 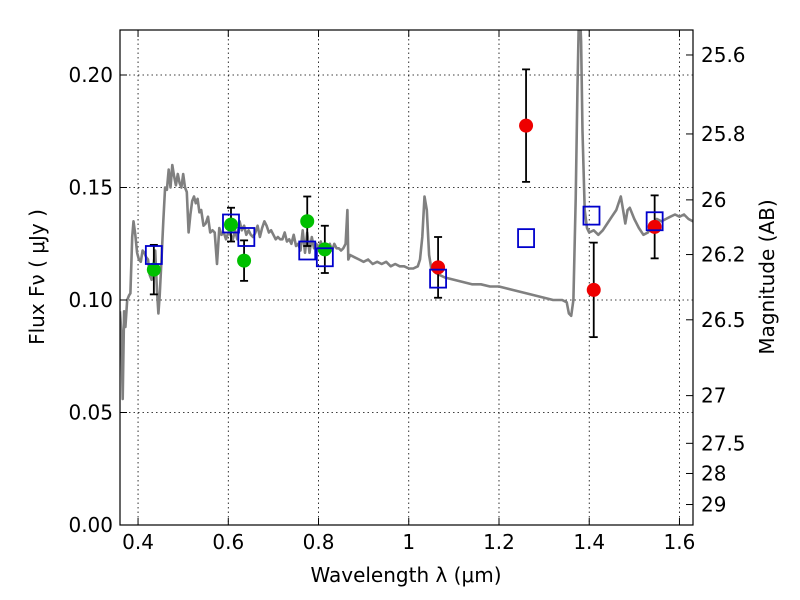 I want to click on y-tick-label: 0.10, so click(x=90, y=300).